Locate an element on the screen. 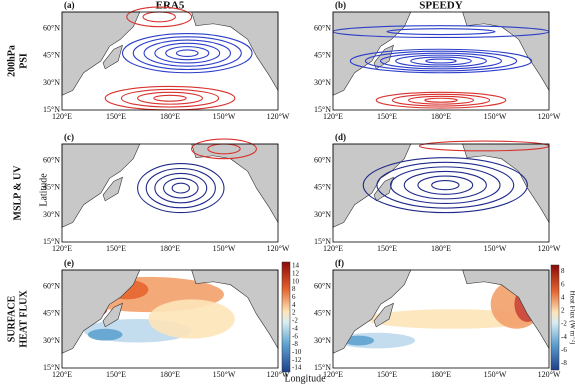 This screenshot has height=385, width=575. panel-label: (d) is located at coordinates (340, 137).